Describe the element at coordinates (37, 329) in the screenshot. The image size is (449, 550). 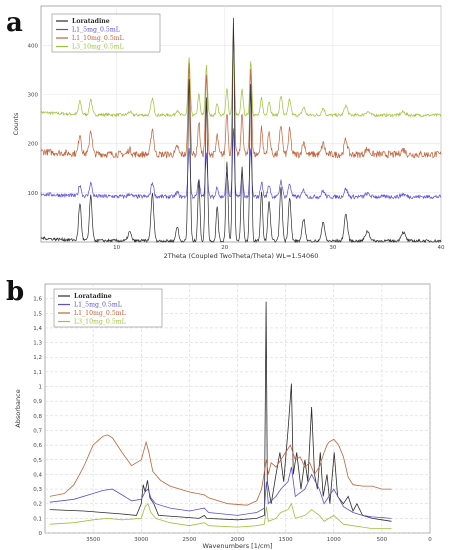
I see `y-tick-label: 1,4` at that location.